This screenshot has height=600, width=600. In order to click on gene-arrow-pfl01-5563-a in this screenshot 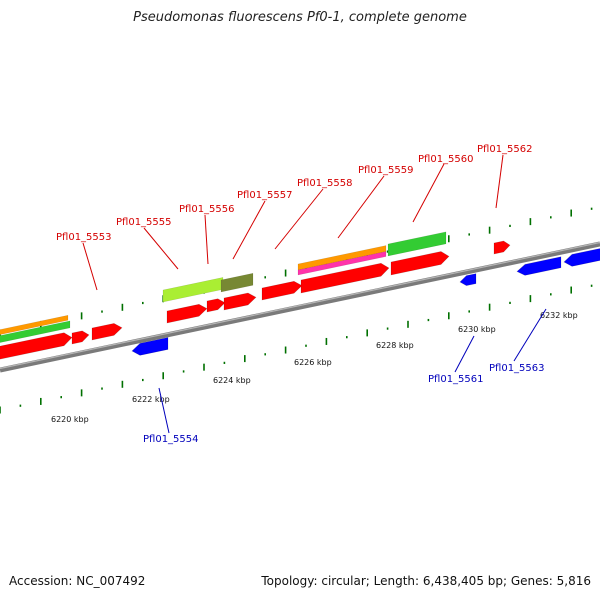, I will do `click(539, 266)`.